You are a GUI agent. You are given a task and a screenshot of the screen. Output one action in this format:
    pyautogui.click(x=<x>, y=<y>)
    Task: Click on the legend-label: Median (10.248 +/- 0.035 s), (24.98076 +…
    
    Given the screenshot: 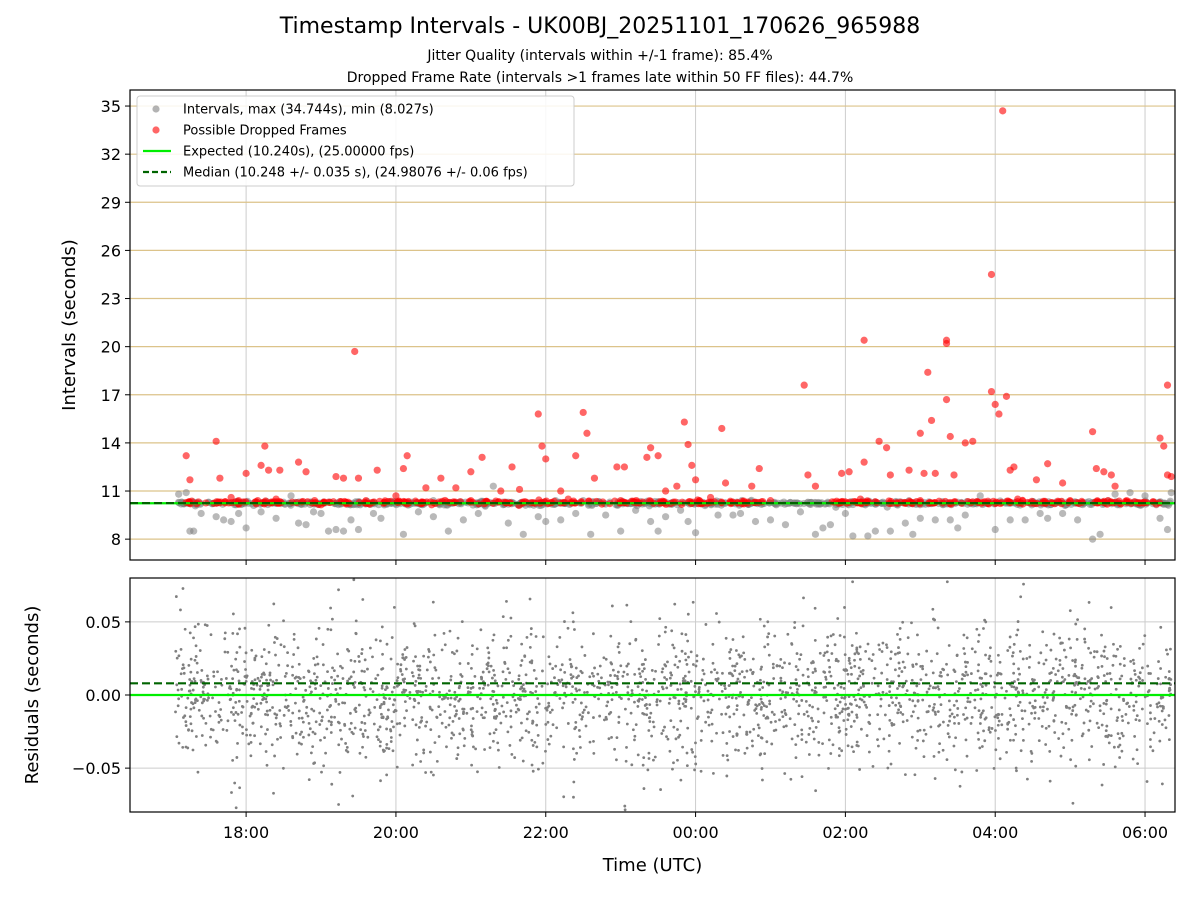 What is the action you would take?
    pyautogui.click(x=355, y=173)
    